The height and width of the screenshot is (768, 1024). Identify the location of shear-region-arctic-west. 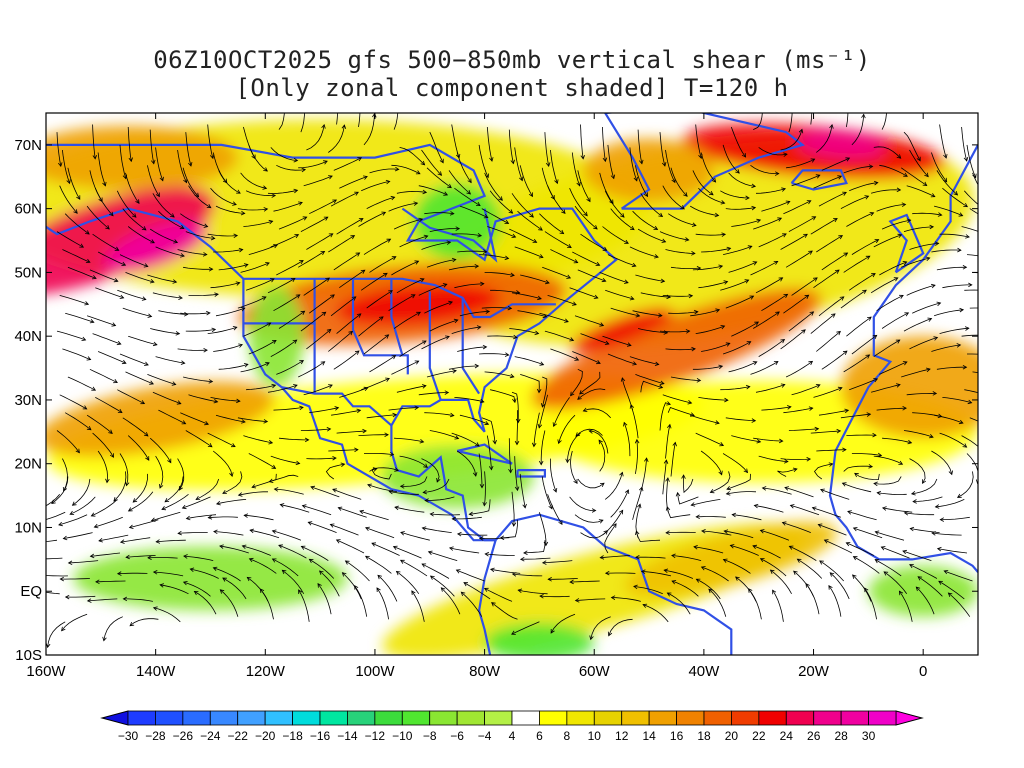
(142, 157).